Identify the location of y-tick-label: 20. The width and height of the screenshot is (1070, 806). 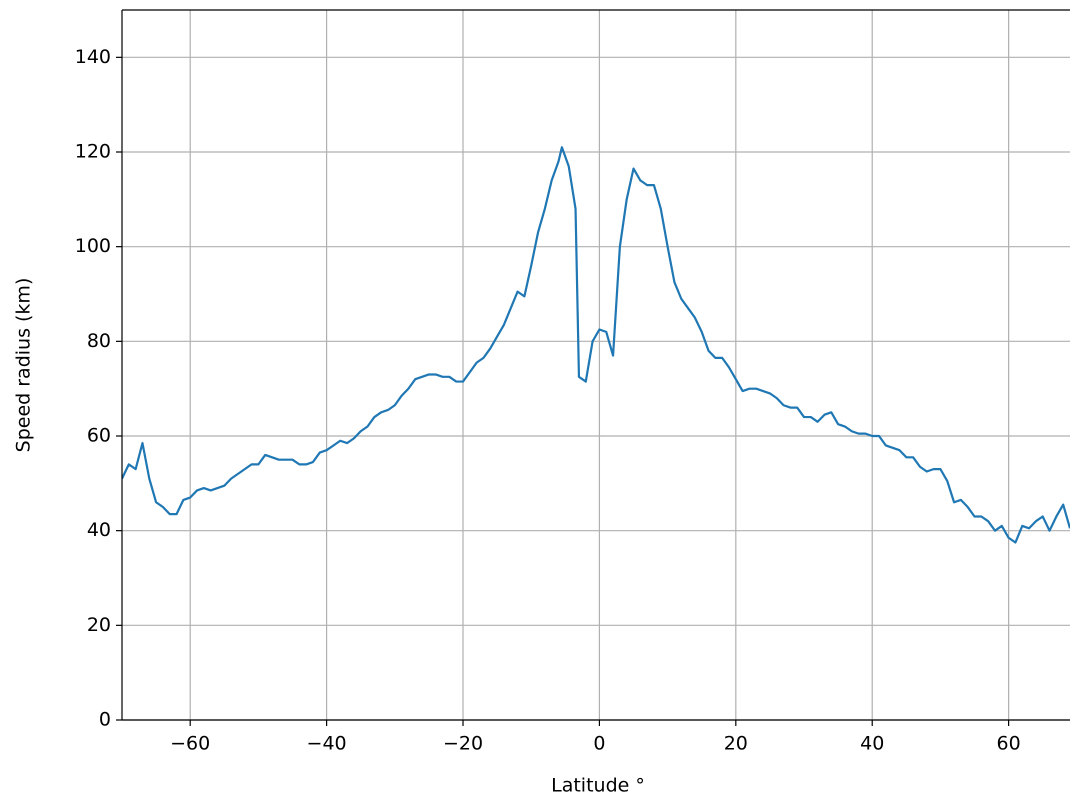
(99, 625).